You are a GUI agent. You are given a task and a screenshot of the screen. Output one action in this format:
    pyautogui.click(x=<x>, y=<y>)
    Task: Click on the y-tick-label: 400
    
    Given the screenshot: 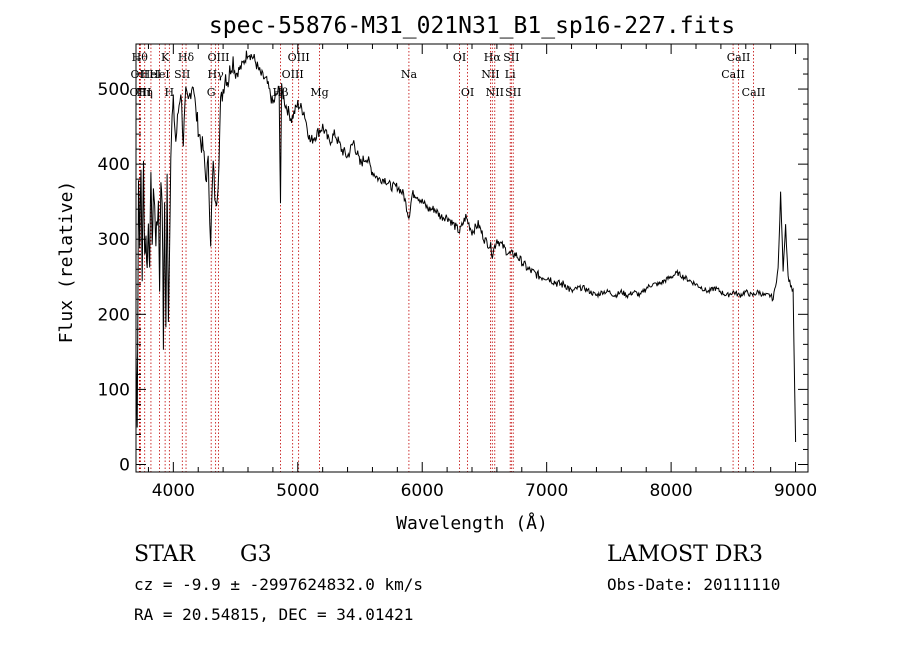 What is the action you would take?
    pyautogui.click(x=114, y=165)
    